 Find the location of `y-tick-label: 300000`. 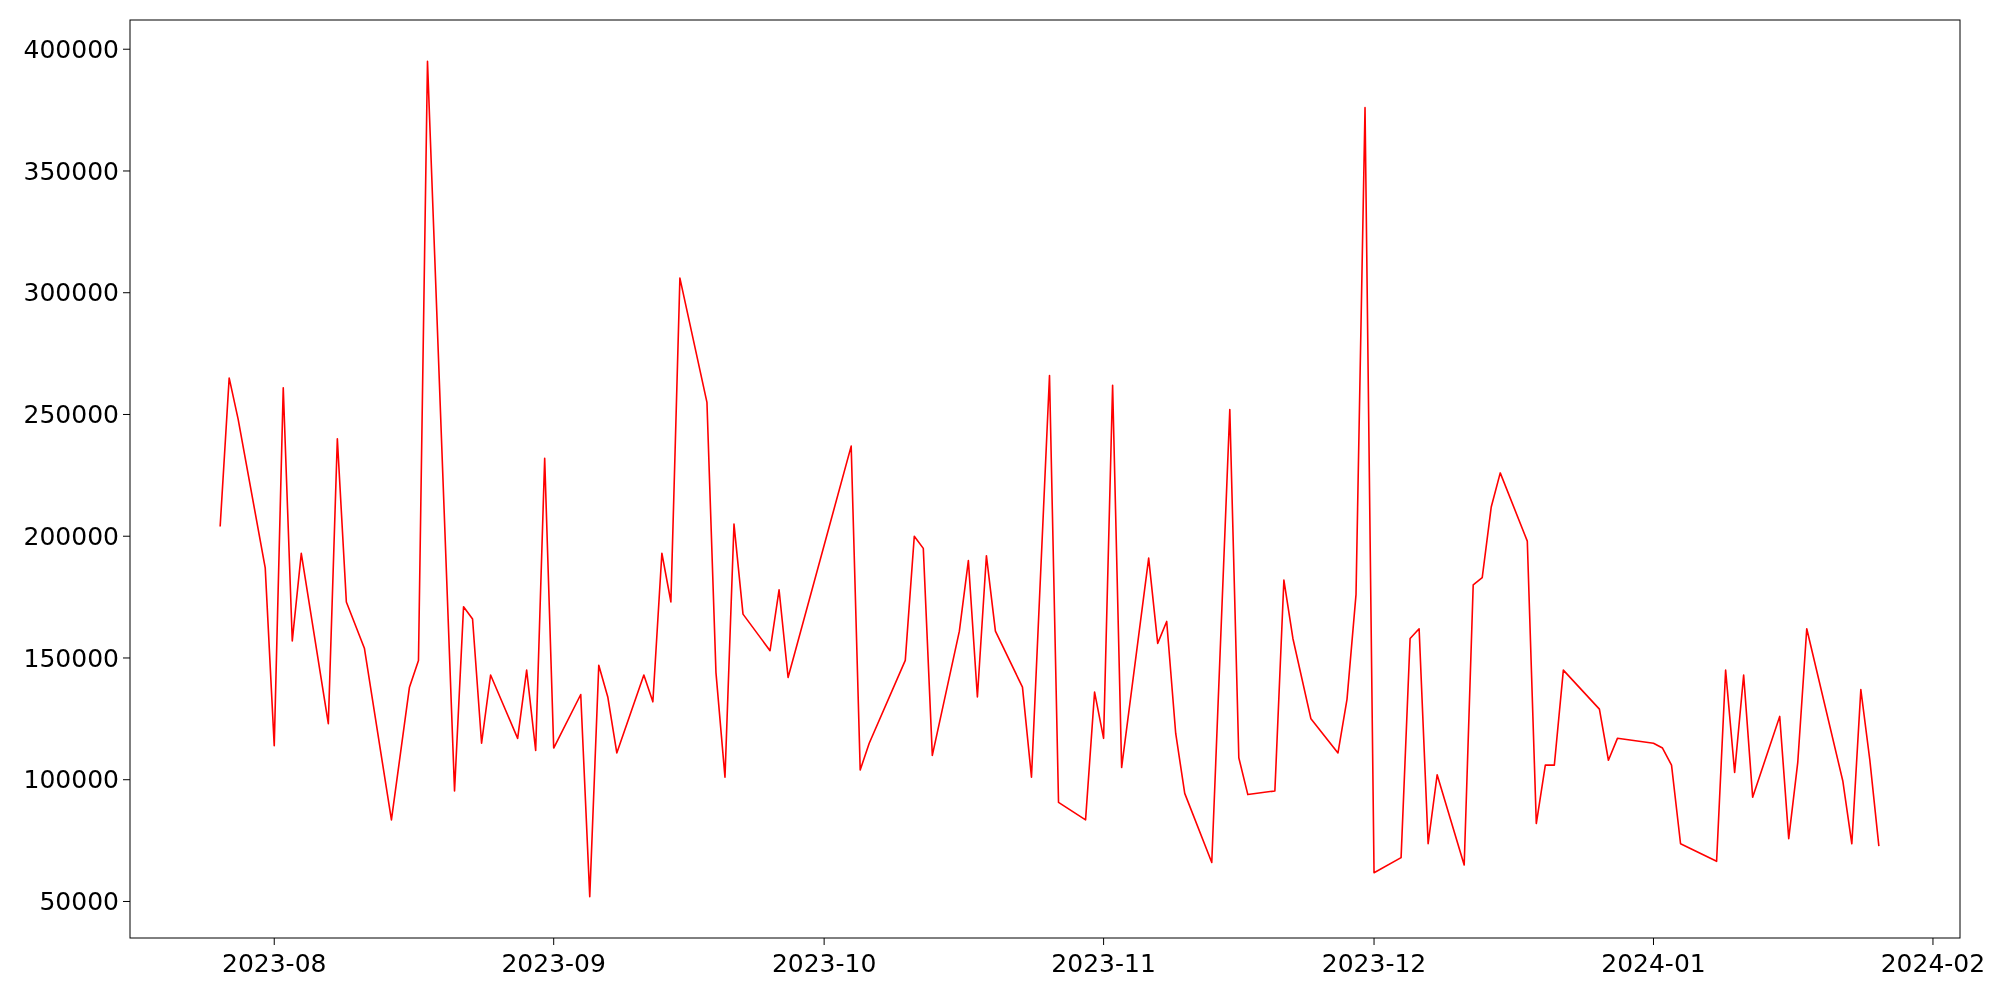

y-tick-label: 300000 is located at coordinates (71, 293).